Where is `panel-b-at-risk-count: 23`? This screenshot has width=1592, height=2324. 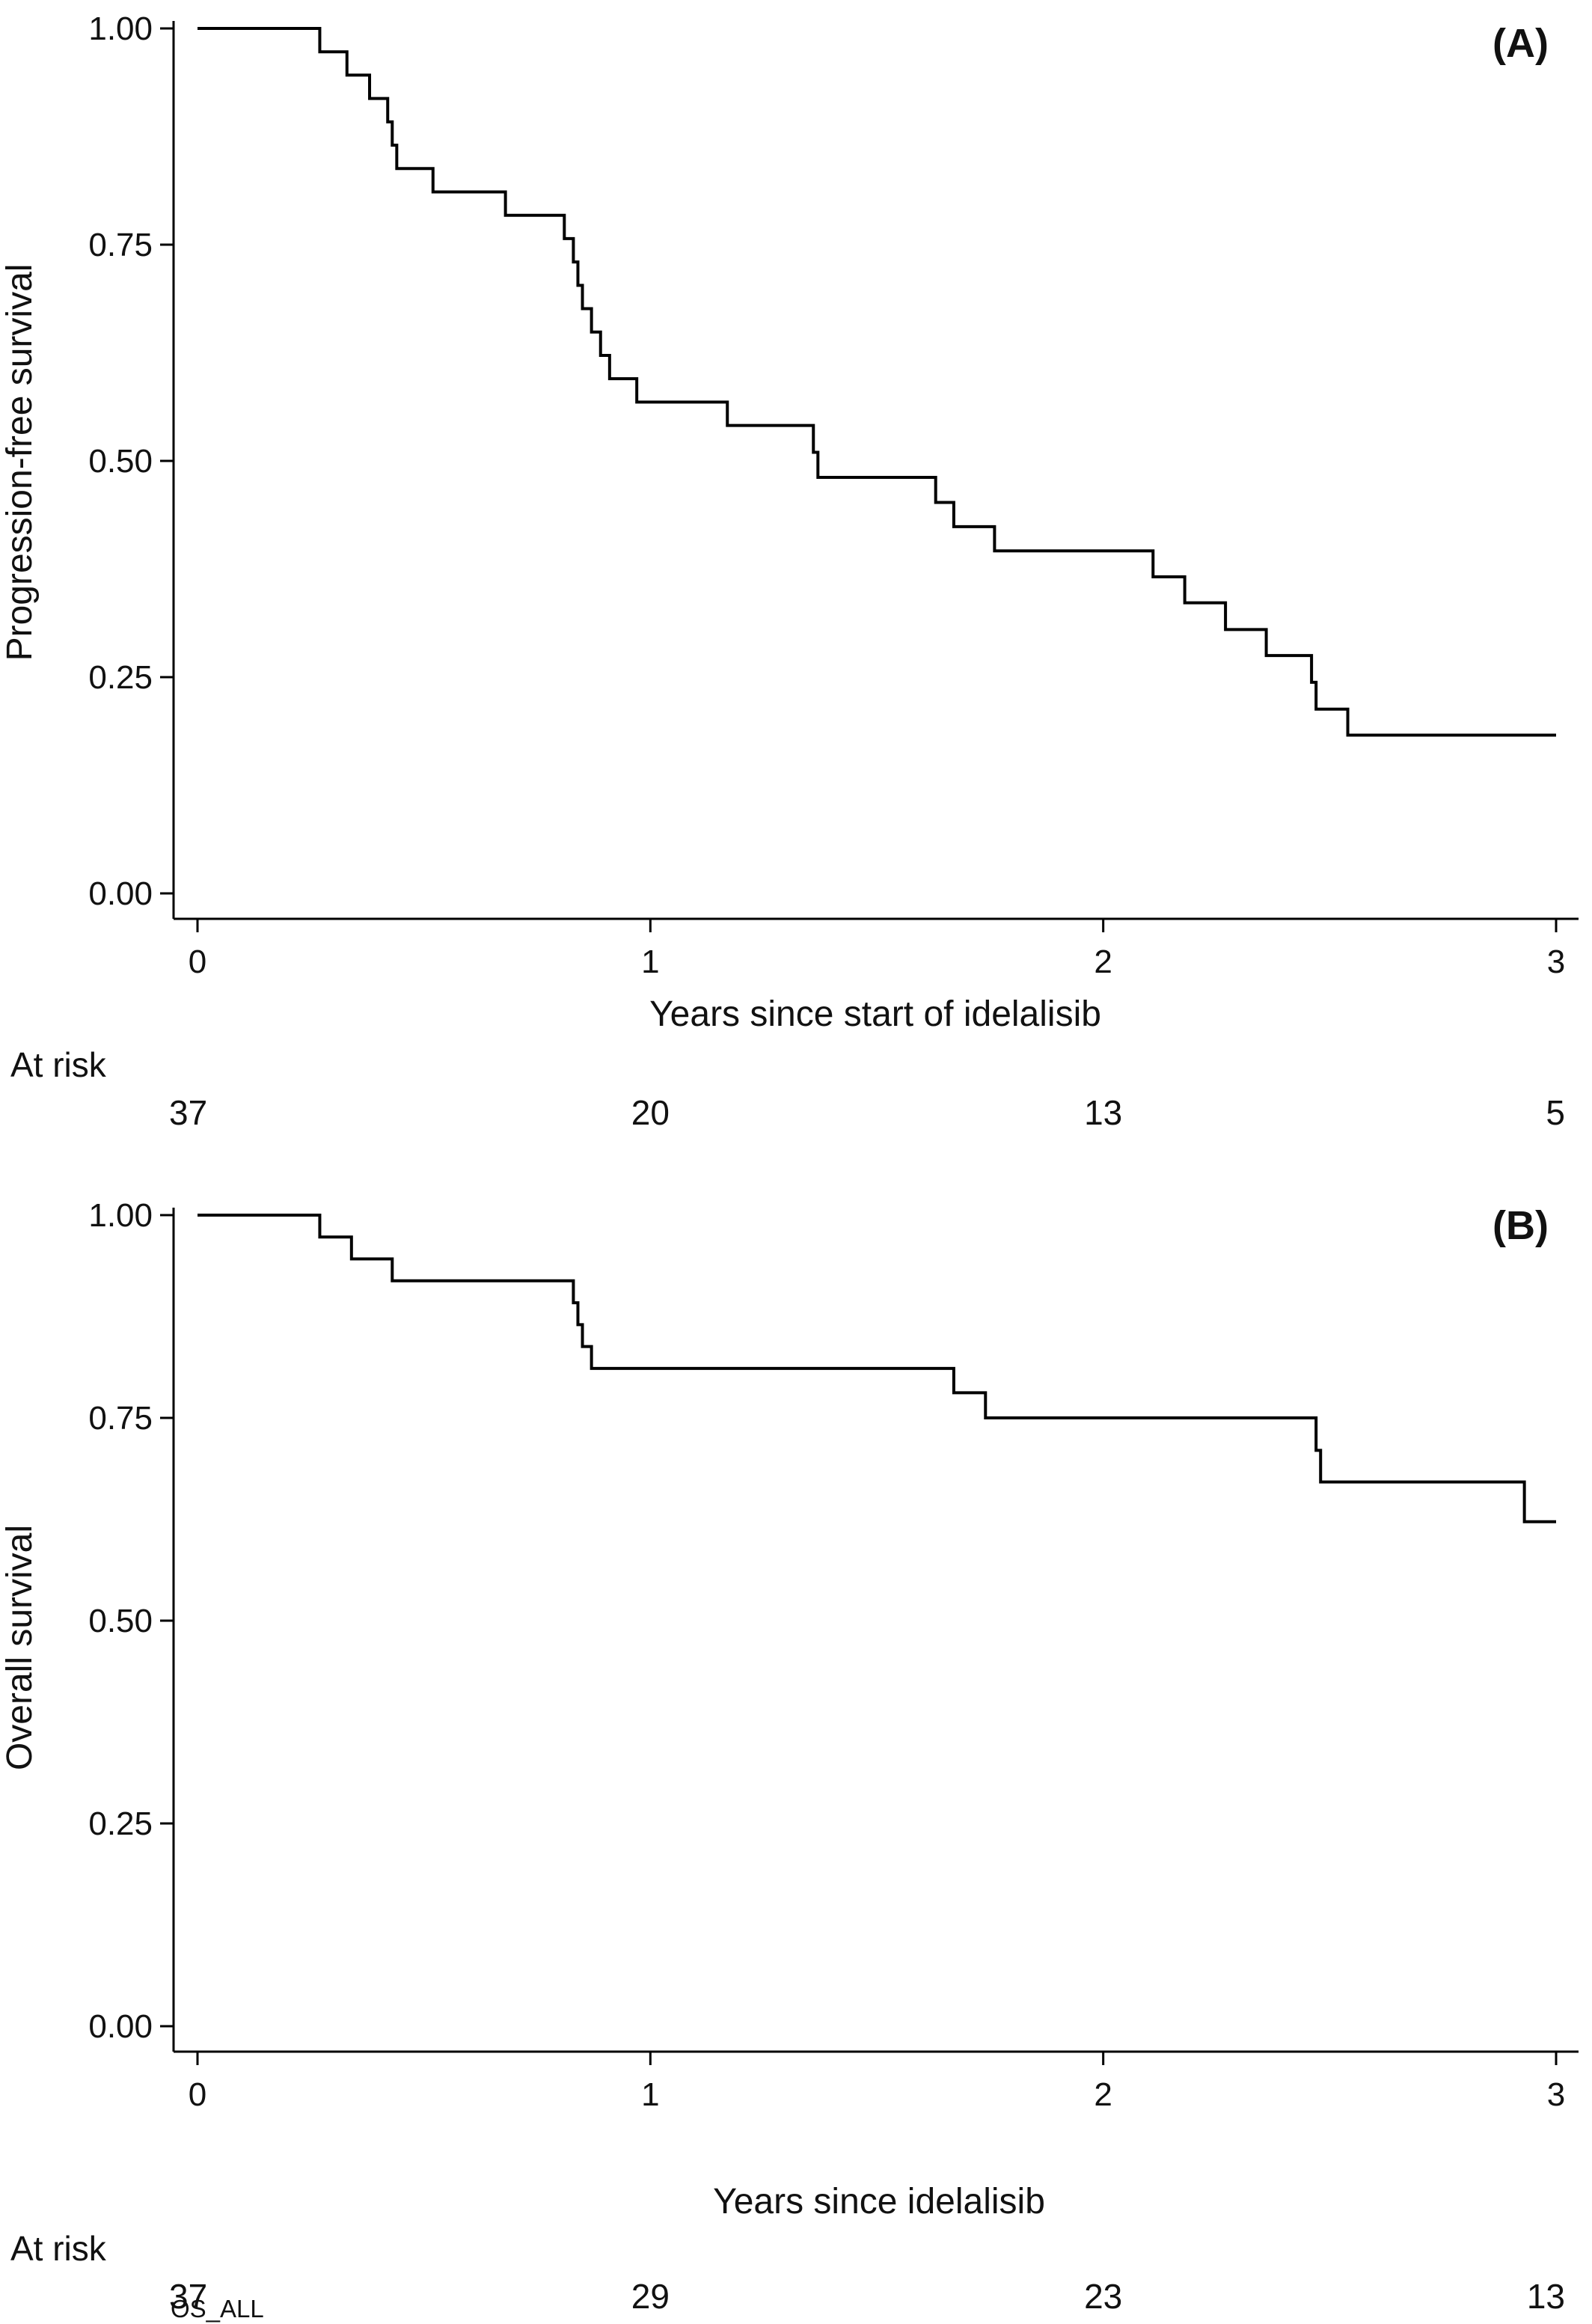 panel-b-at-risk-count: 23 is located at coordinates (1103, 2296).